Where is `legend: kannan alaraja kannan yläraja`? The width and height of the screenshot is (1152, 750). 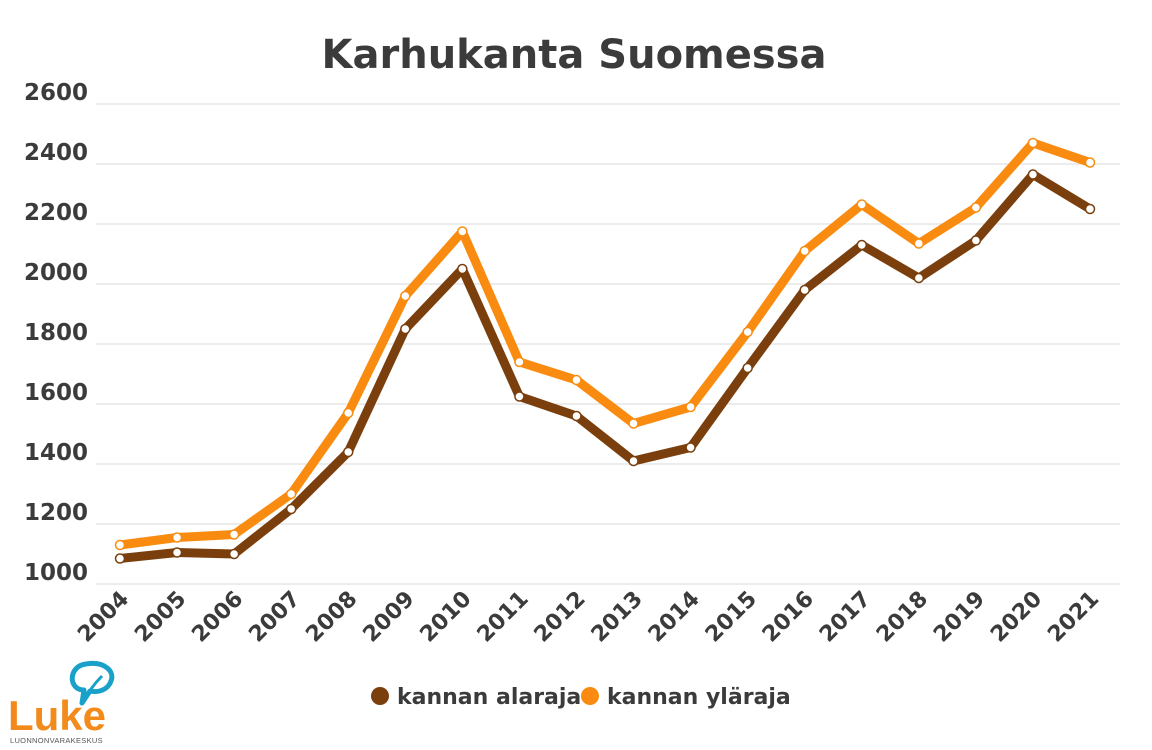 legend: kannan alaraja kannan yläraja is located at coordinates (581, 697).